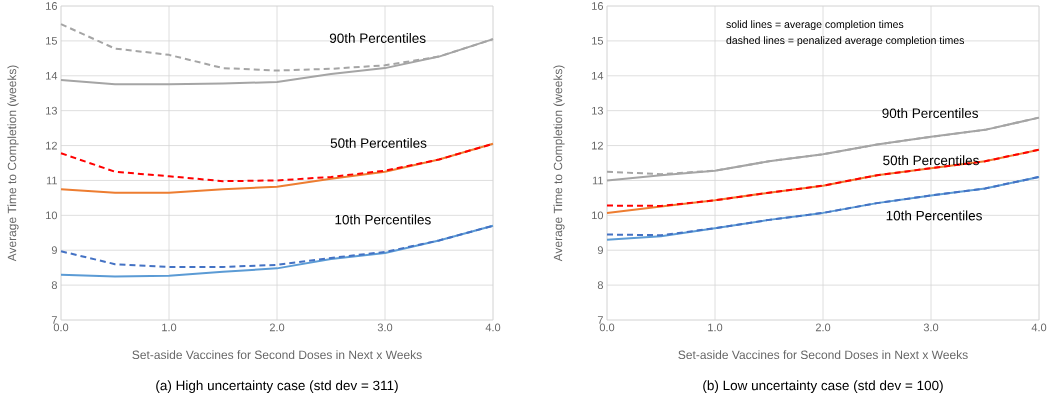  Describe the element at coordinates (823, 386) in the screenshot. I see `text: (b) Low uncertainty case (std dev = 100)` at that location.